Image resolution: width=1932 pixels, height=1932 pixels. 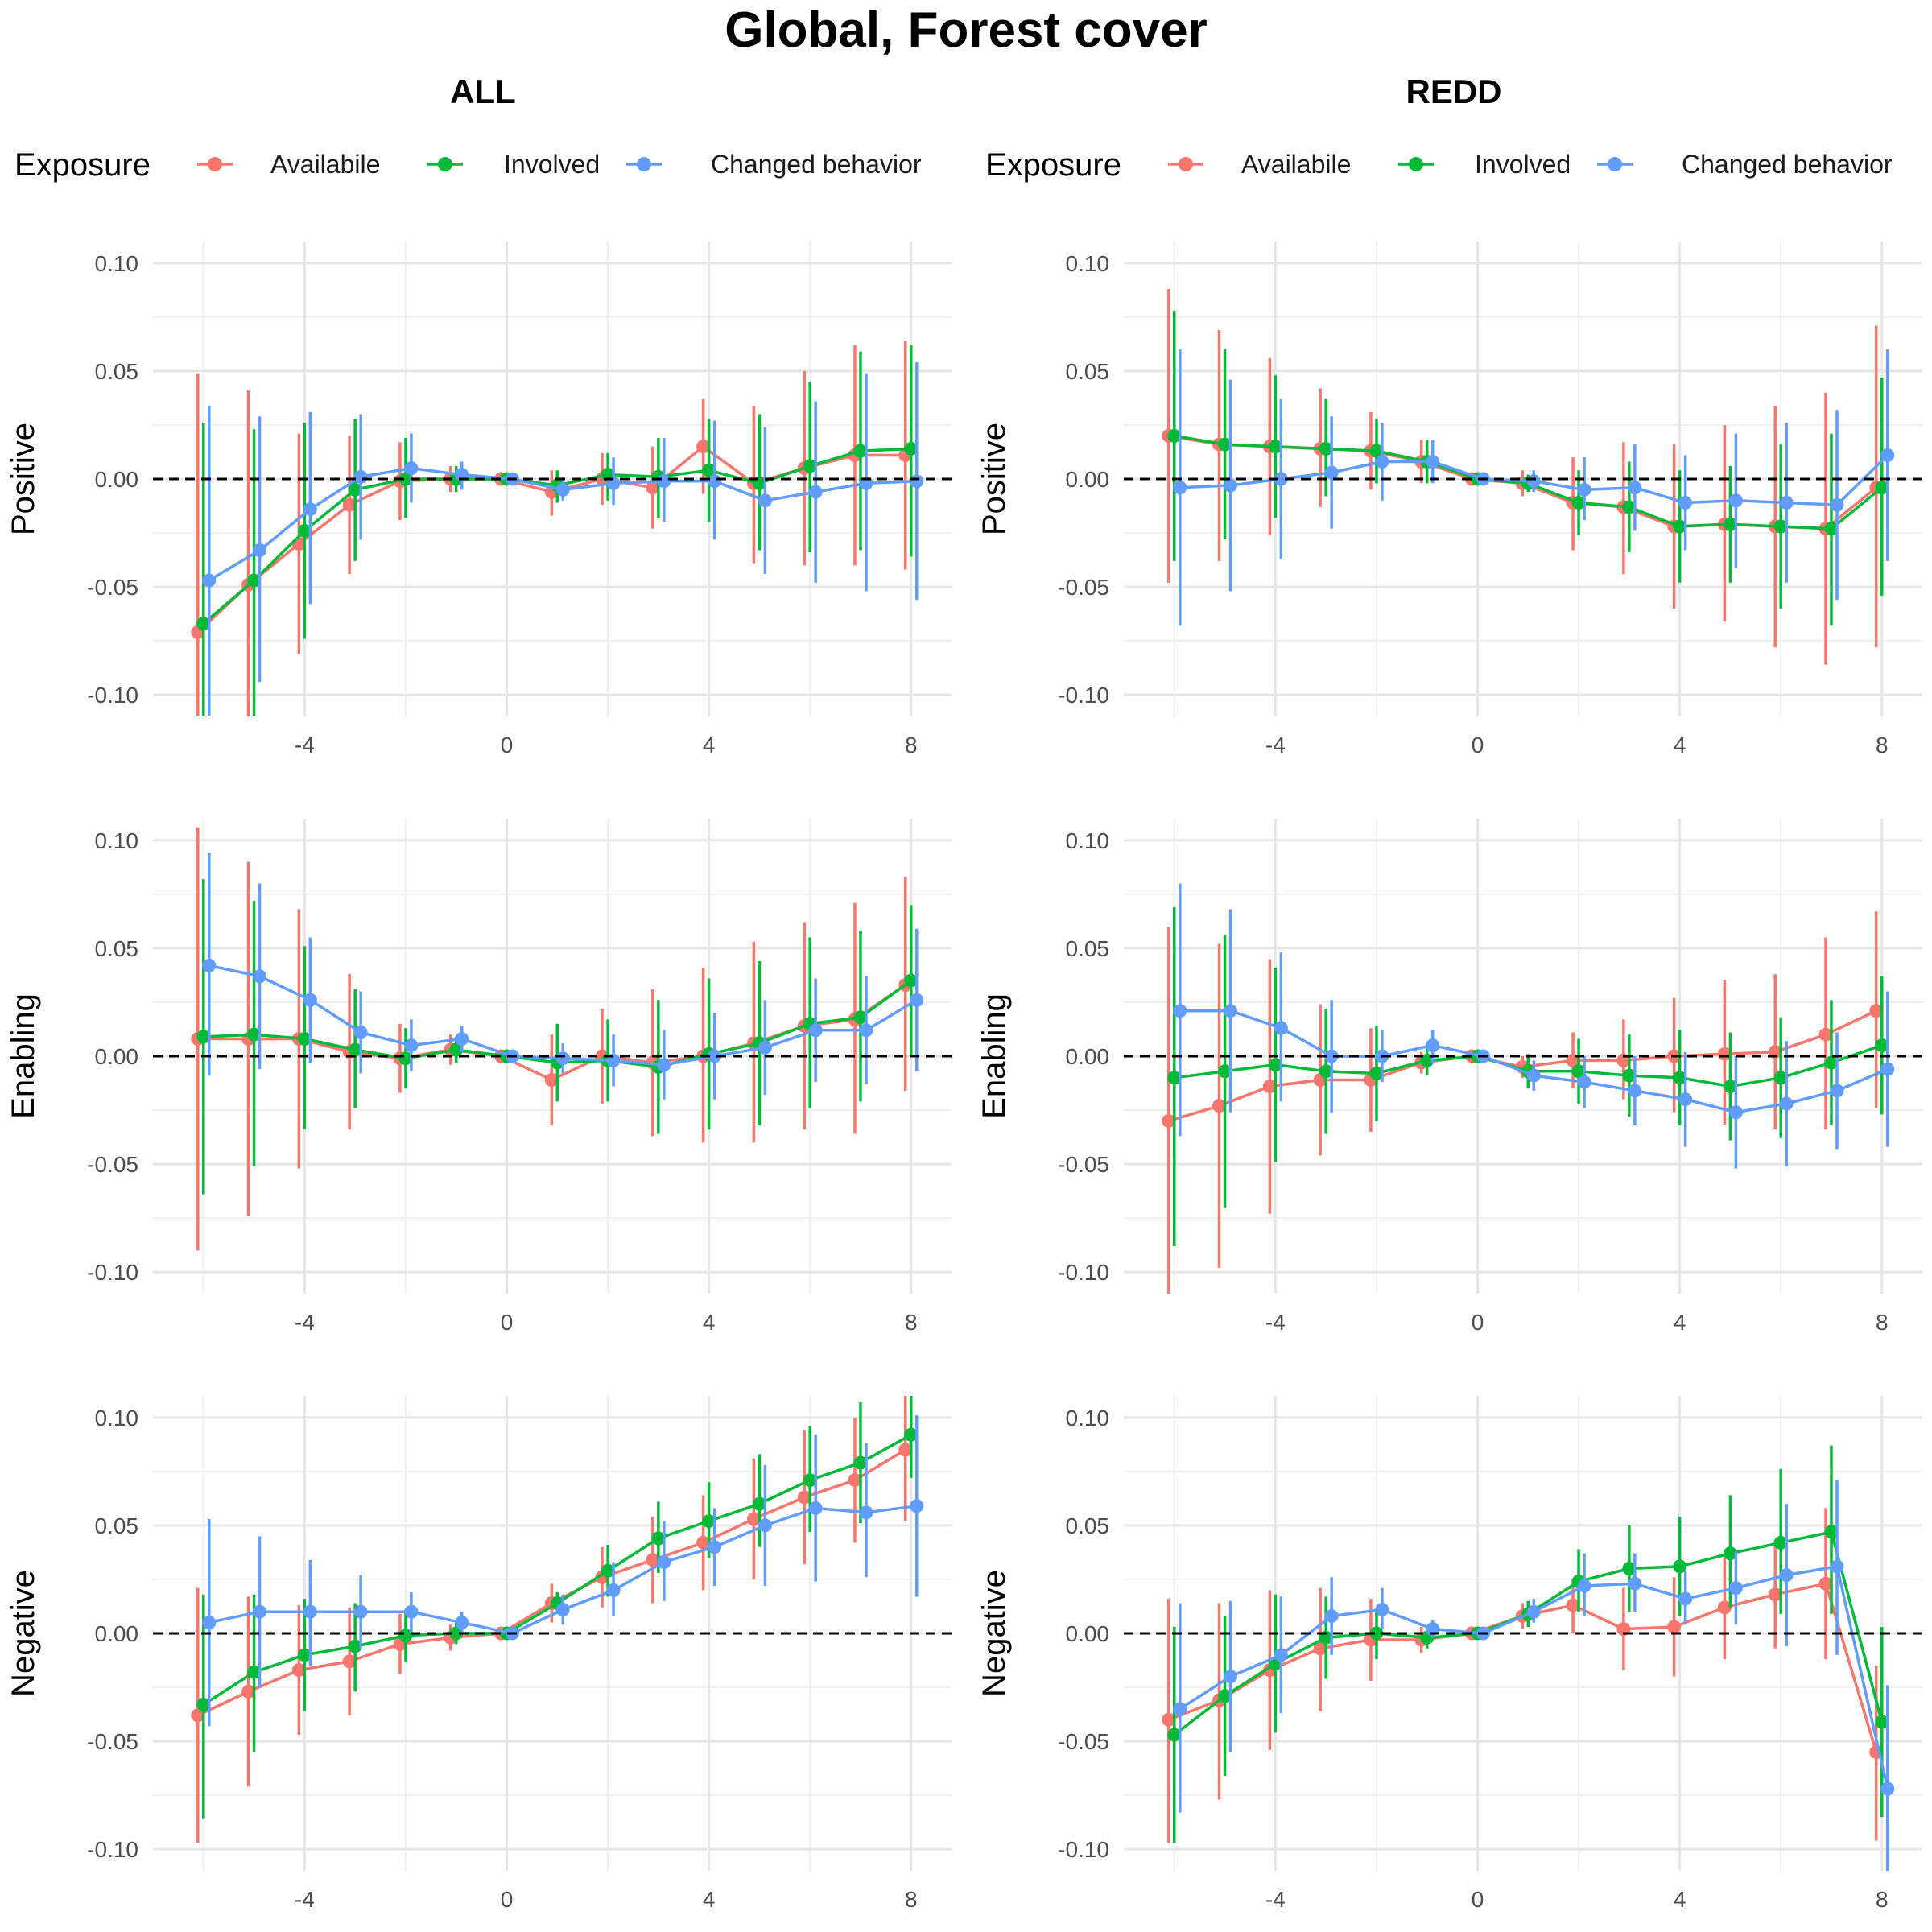 I want to click on x-tick-label: -4, so click(x=1275, y=1899).